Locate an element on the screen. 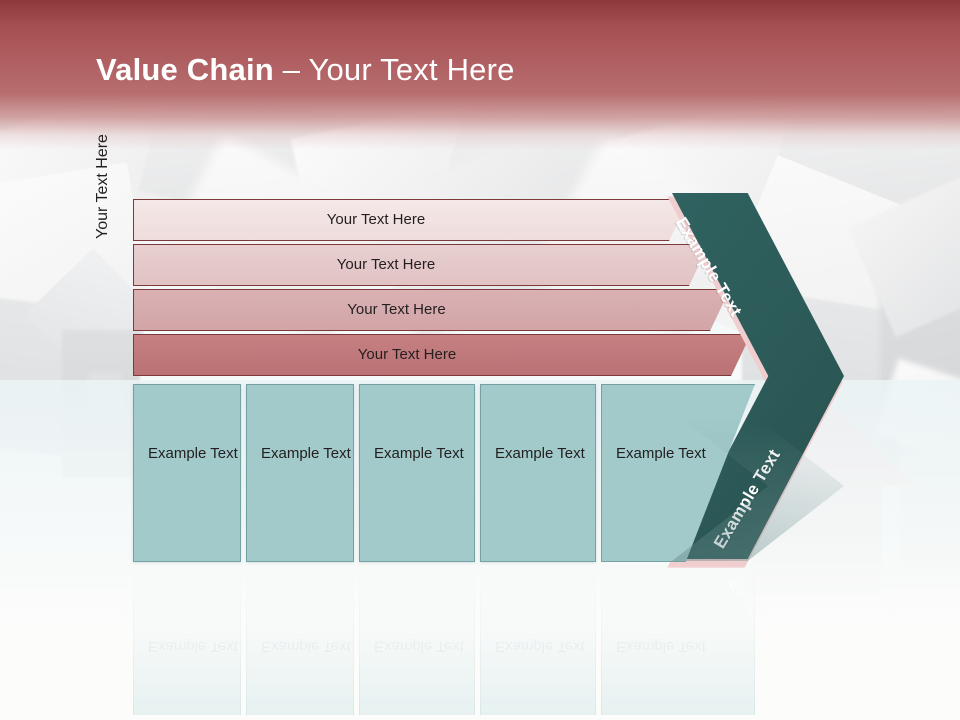 The width and height of the screenshot is (960, 720). page-title-strong: Value Chain is located at coordinates (185, 69).